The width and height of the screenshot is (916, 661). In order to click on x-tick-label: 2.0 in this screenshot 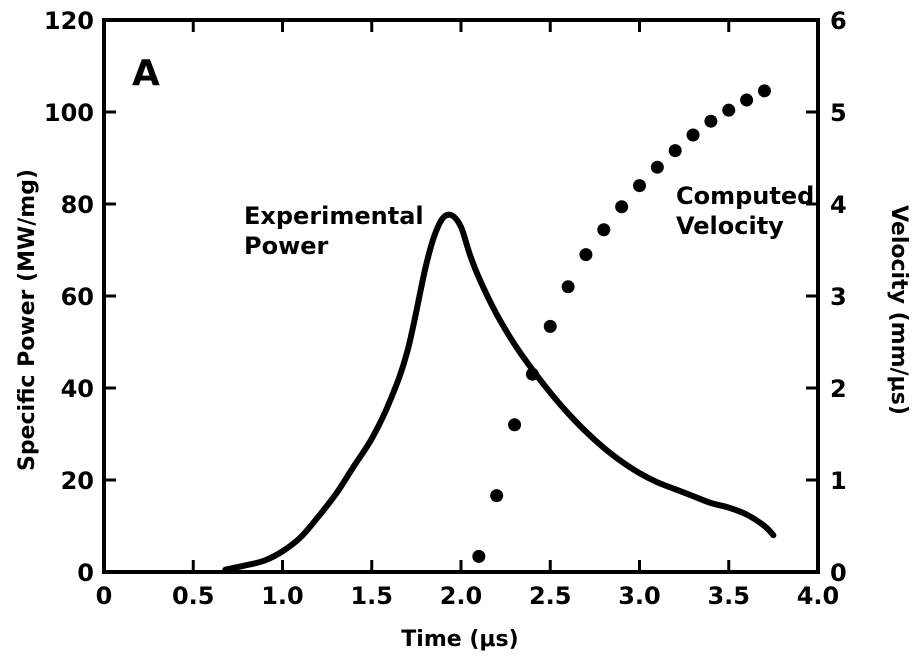, I will do `click(461, 596)`.